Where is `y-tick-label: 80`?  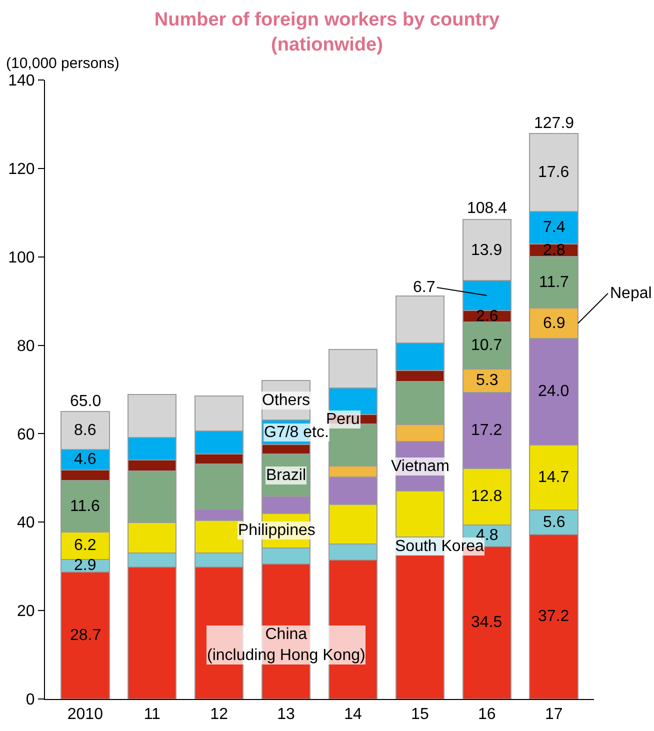
y-tick-label: 80 is located at coordinates (26, 346).